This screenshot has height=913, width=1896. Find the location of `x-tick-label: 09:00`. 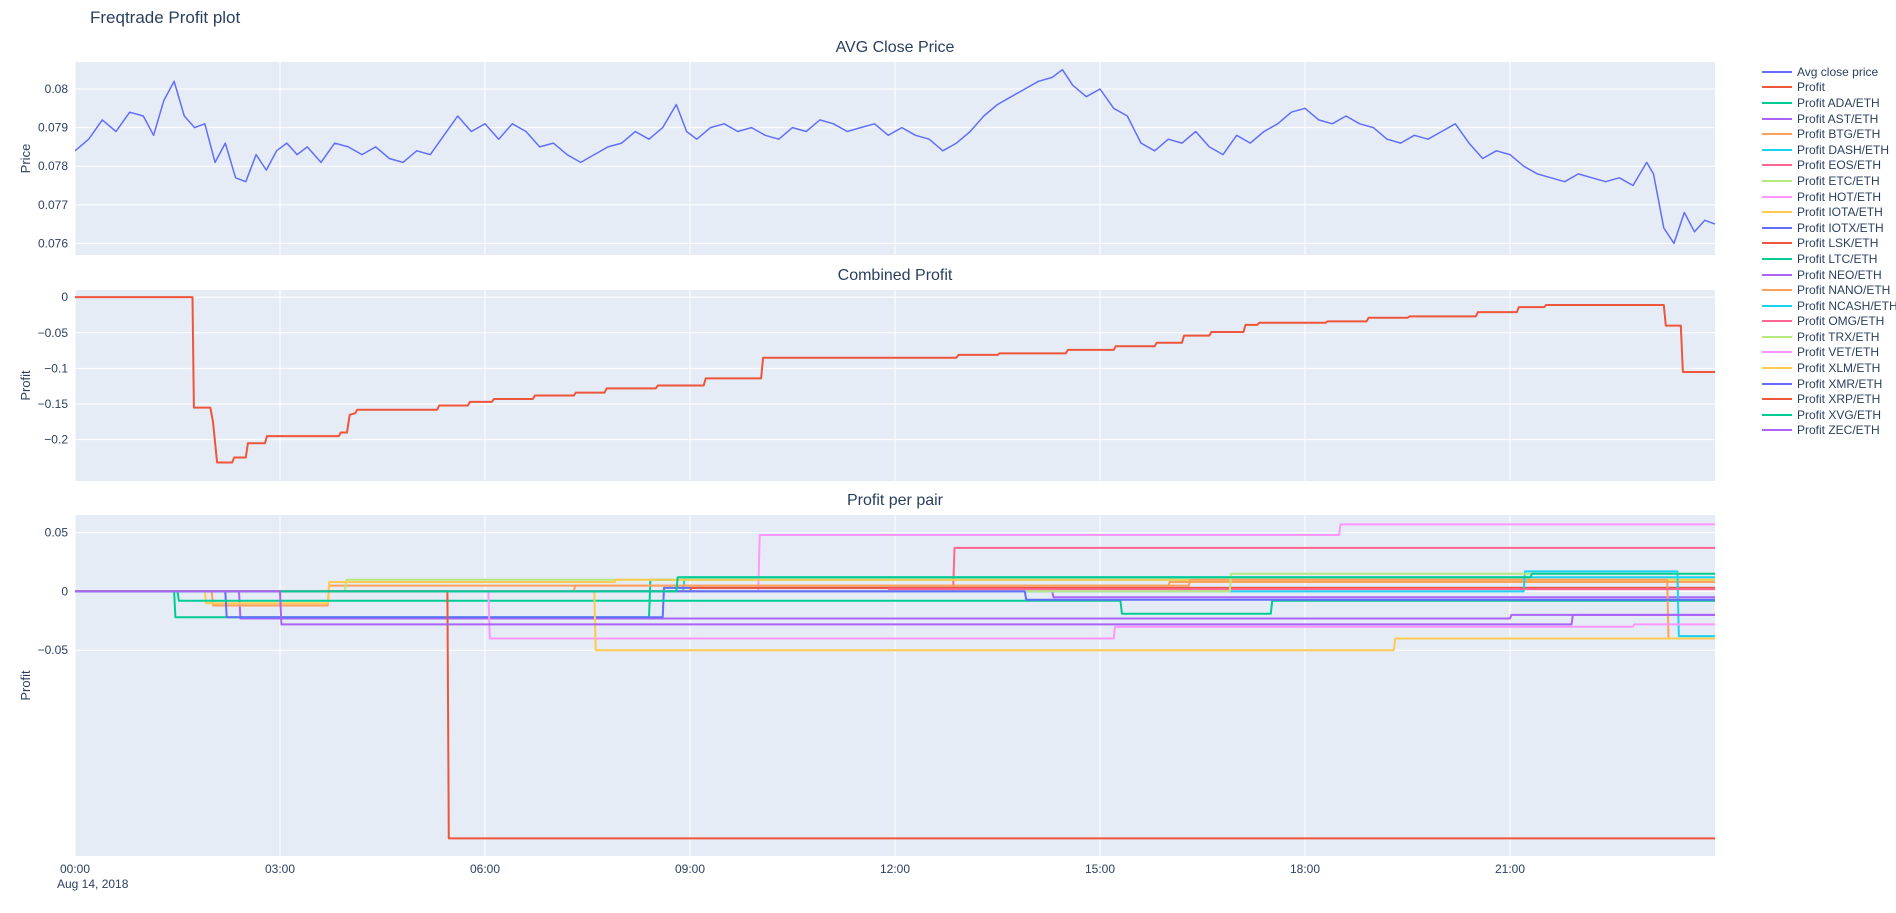

x-tick-label: 09:00 is located at coordinates (690, 869).